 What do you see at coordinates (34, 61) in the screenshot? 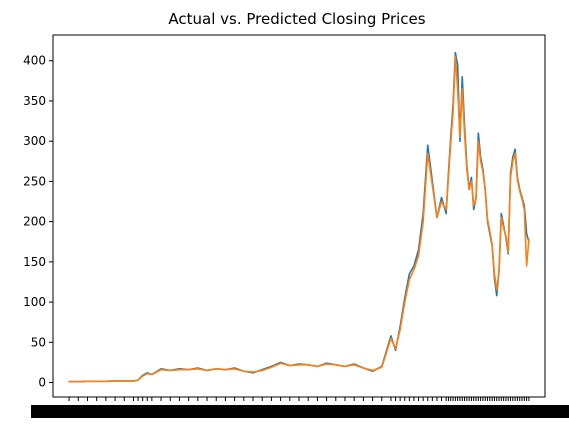
I see `y-tick-label: 400` at bounding box center [34, 61].